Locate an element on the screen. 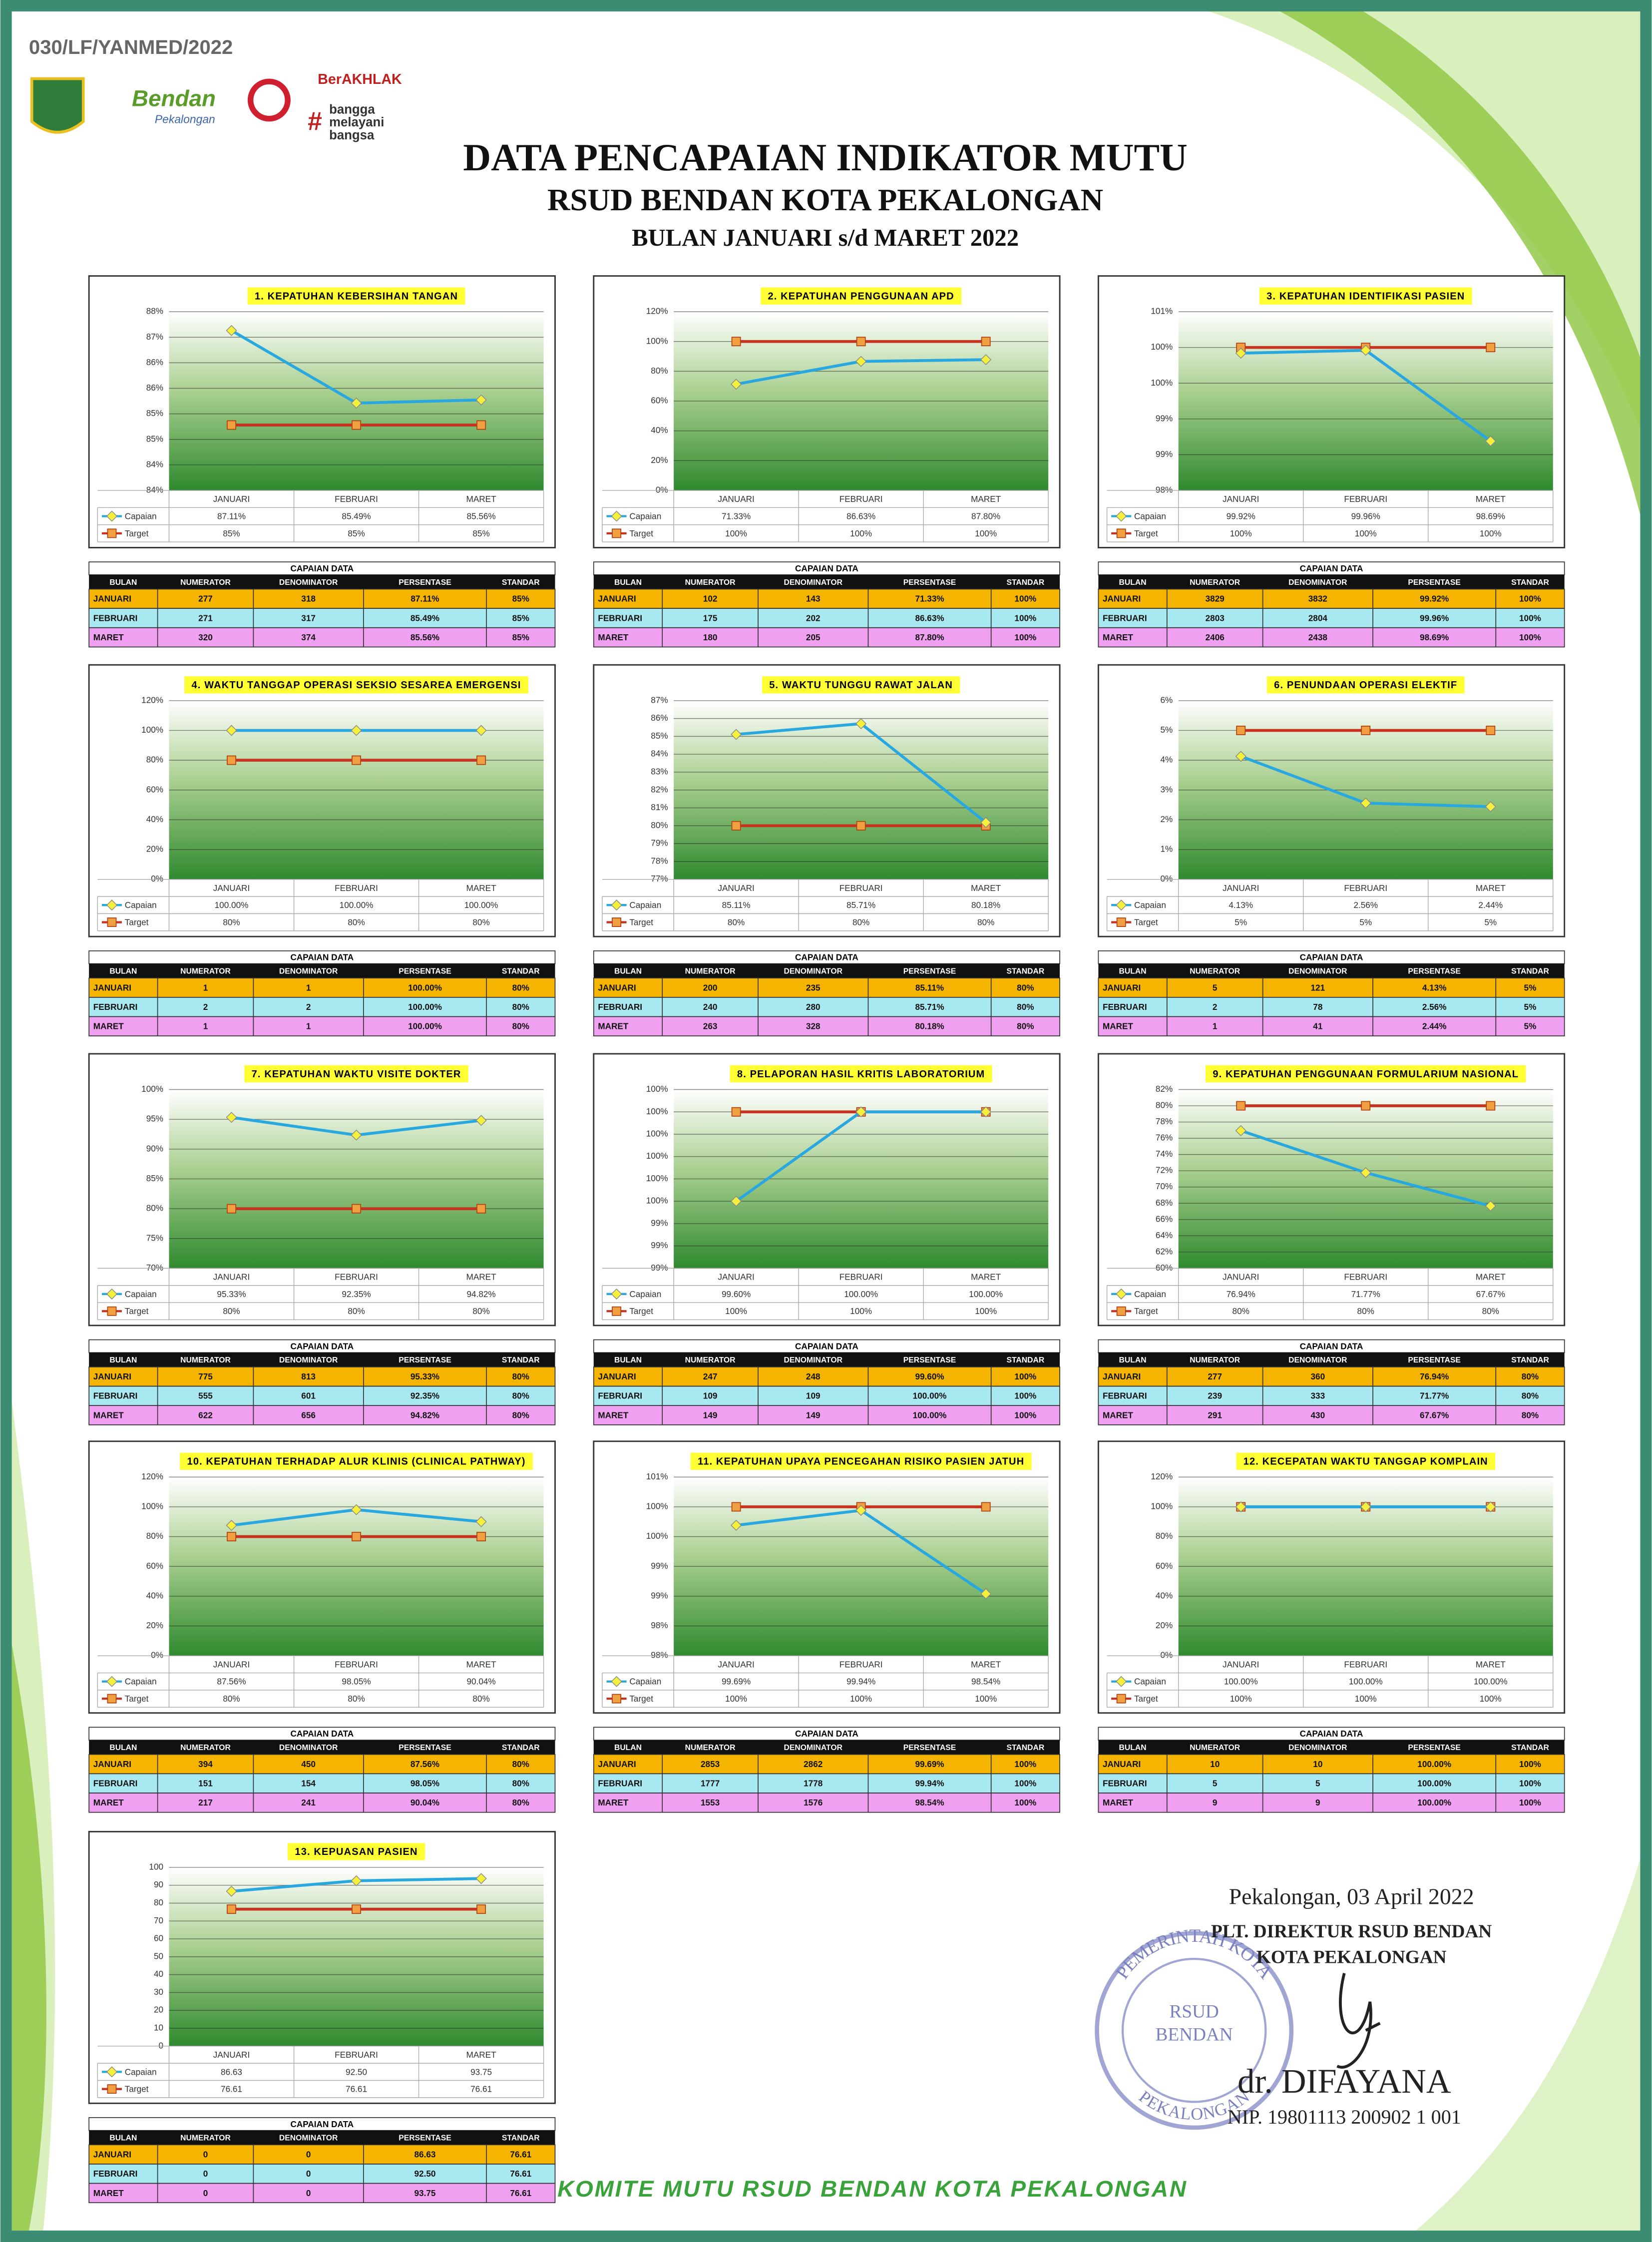 This screenshot has width=1652, height=2242. value-label: 99.92% is located at coordinates (1241, 516).